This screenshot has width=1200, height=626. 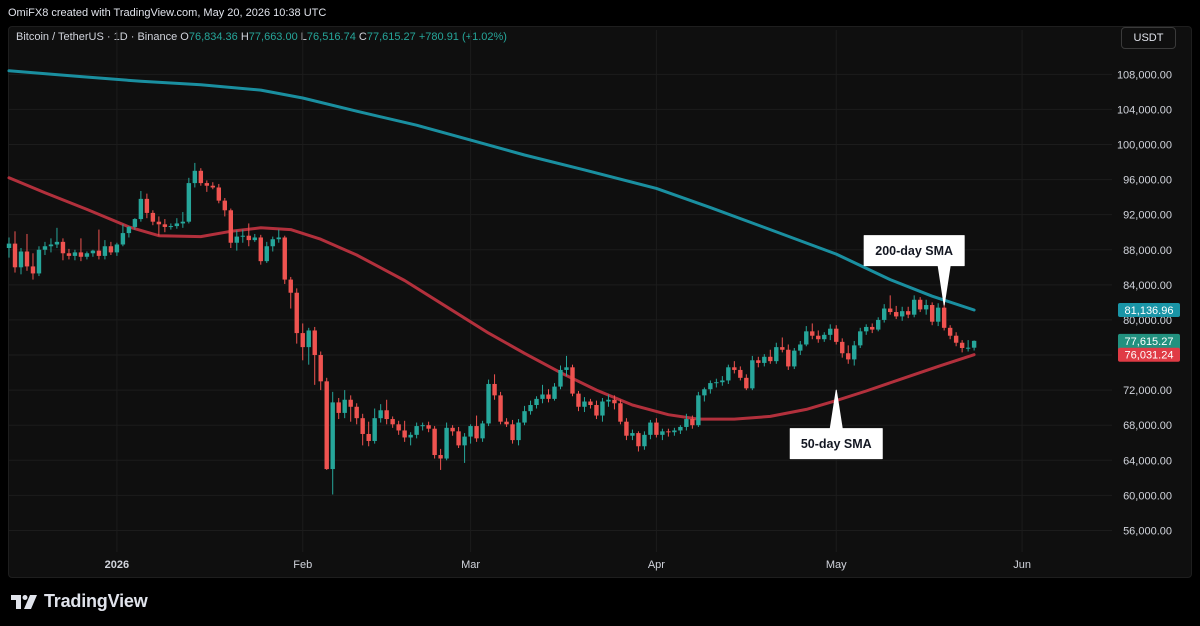 What do you see at coordinates (273, 37) in the screenshot?
I see `high-value: 77,663.00` at bounding box center [273, 37].